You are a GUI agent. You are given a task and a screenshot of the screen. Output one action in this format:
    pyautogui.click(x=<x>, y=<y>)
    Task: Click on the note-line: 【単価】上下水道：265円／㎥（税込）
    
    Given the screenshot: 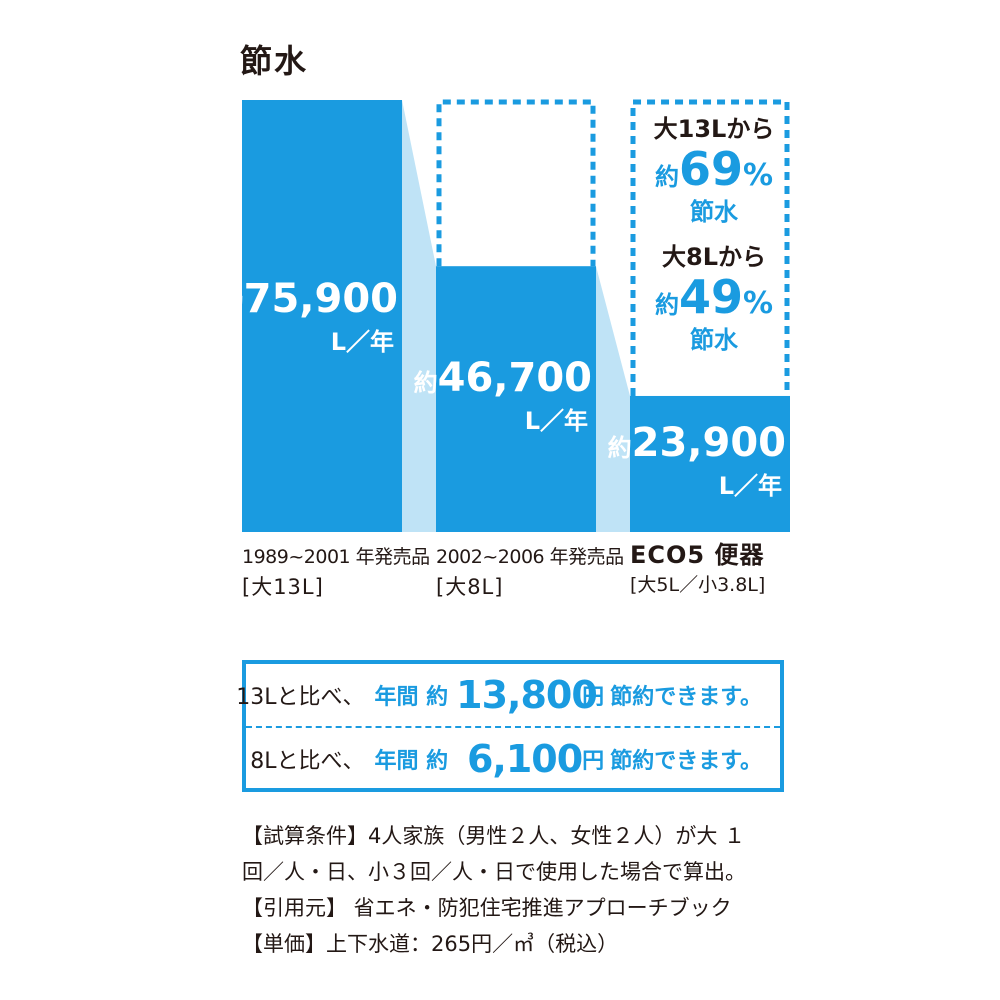 What is the action you would take?
    pyautogui.click(x=430, y=944)
    